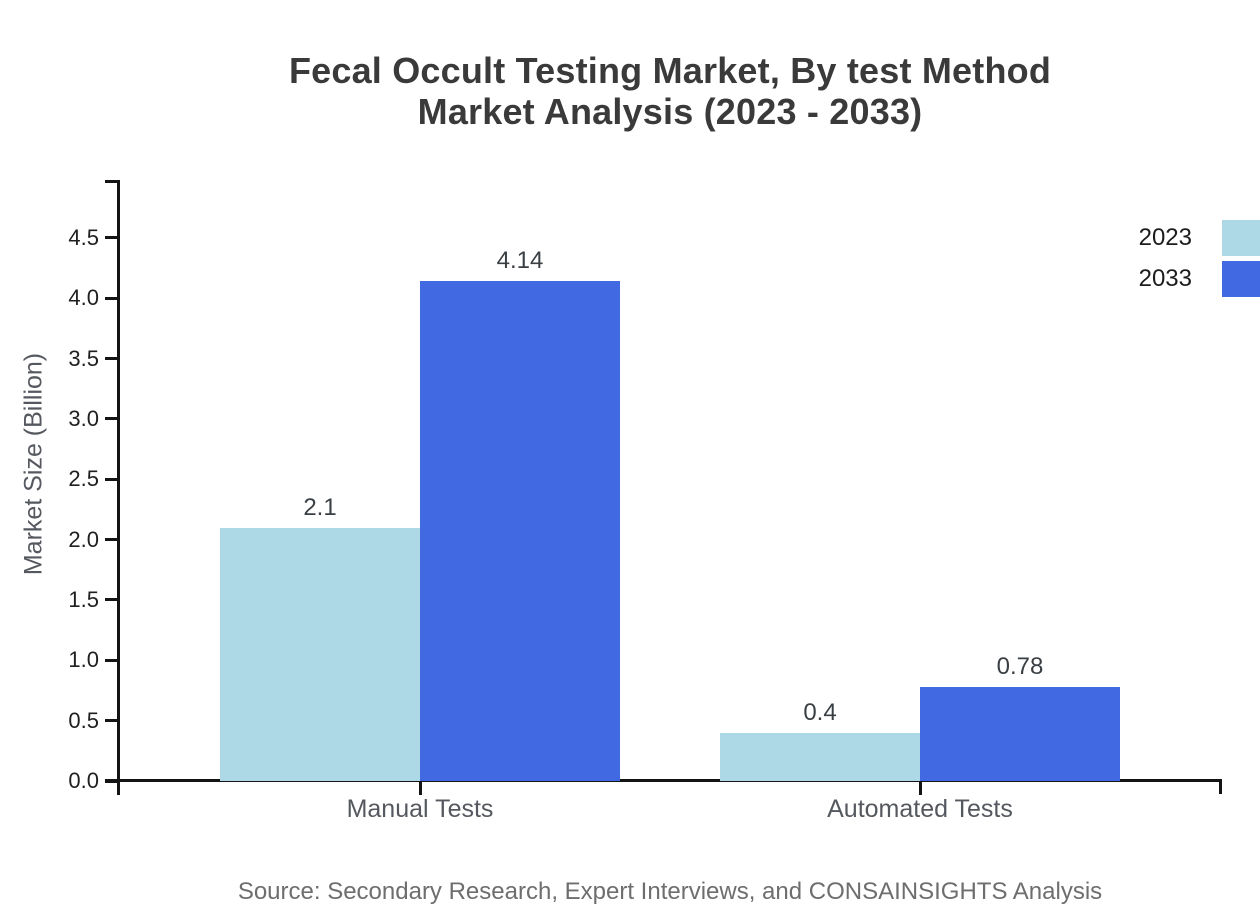  Describe the element at coordinates (1241, 279) in the screenshot. I see `legend-swatch-2033` at that location.